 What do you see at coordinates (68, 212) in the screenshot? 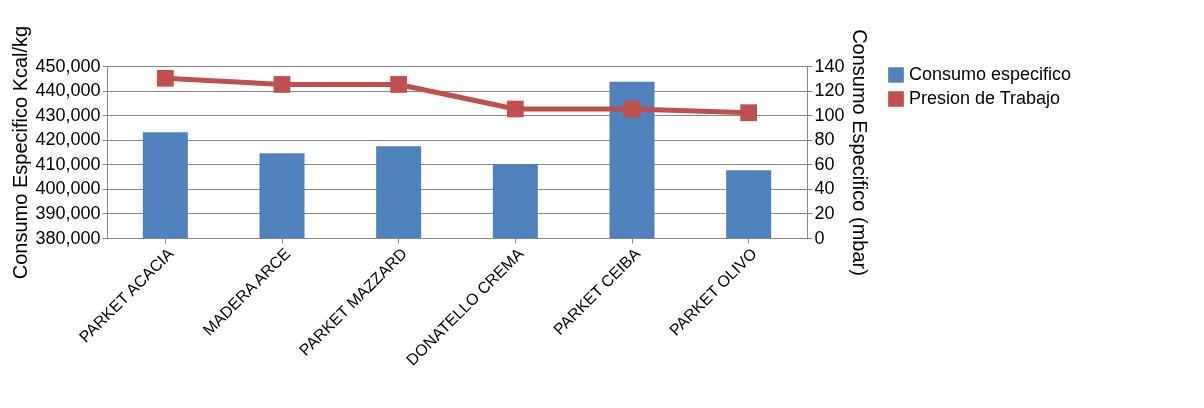
I see `y-tick-label: 390,000` at bounding box center [68, 212].